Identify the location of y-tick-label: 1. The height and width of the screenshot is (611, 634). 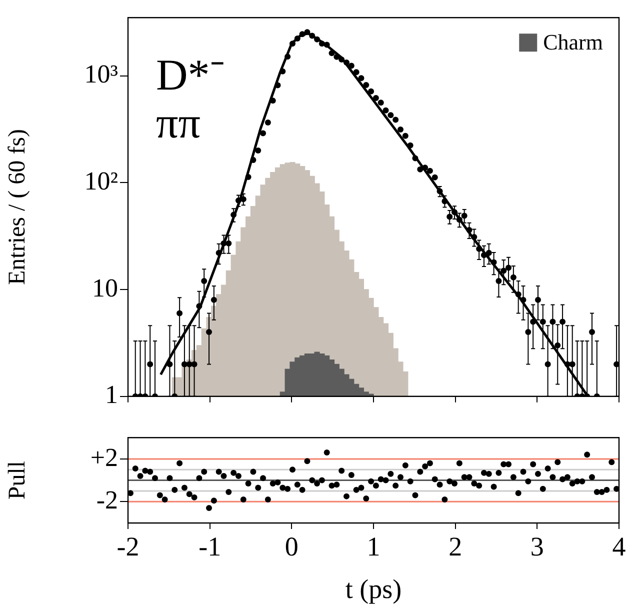
(111, 395).